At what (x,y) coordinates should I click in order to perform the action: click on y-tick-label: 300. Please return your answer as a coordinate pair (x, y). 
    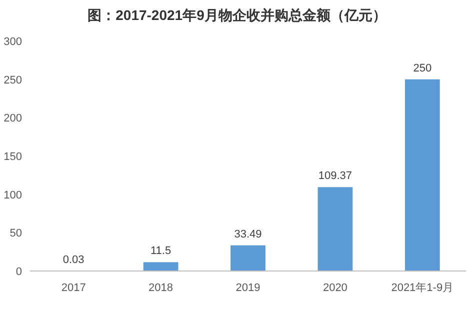
    Looking at the image, I should click on (13, 42).